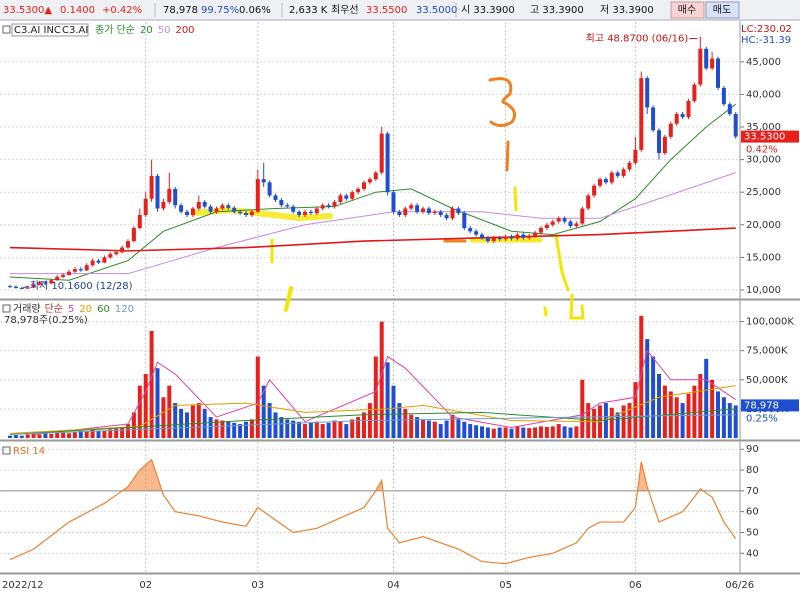  Describe the element at coordinates (27, 10) in the screenshot. I see `header-price: 33.5300▲` at that location.